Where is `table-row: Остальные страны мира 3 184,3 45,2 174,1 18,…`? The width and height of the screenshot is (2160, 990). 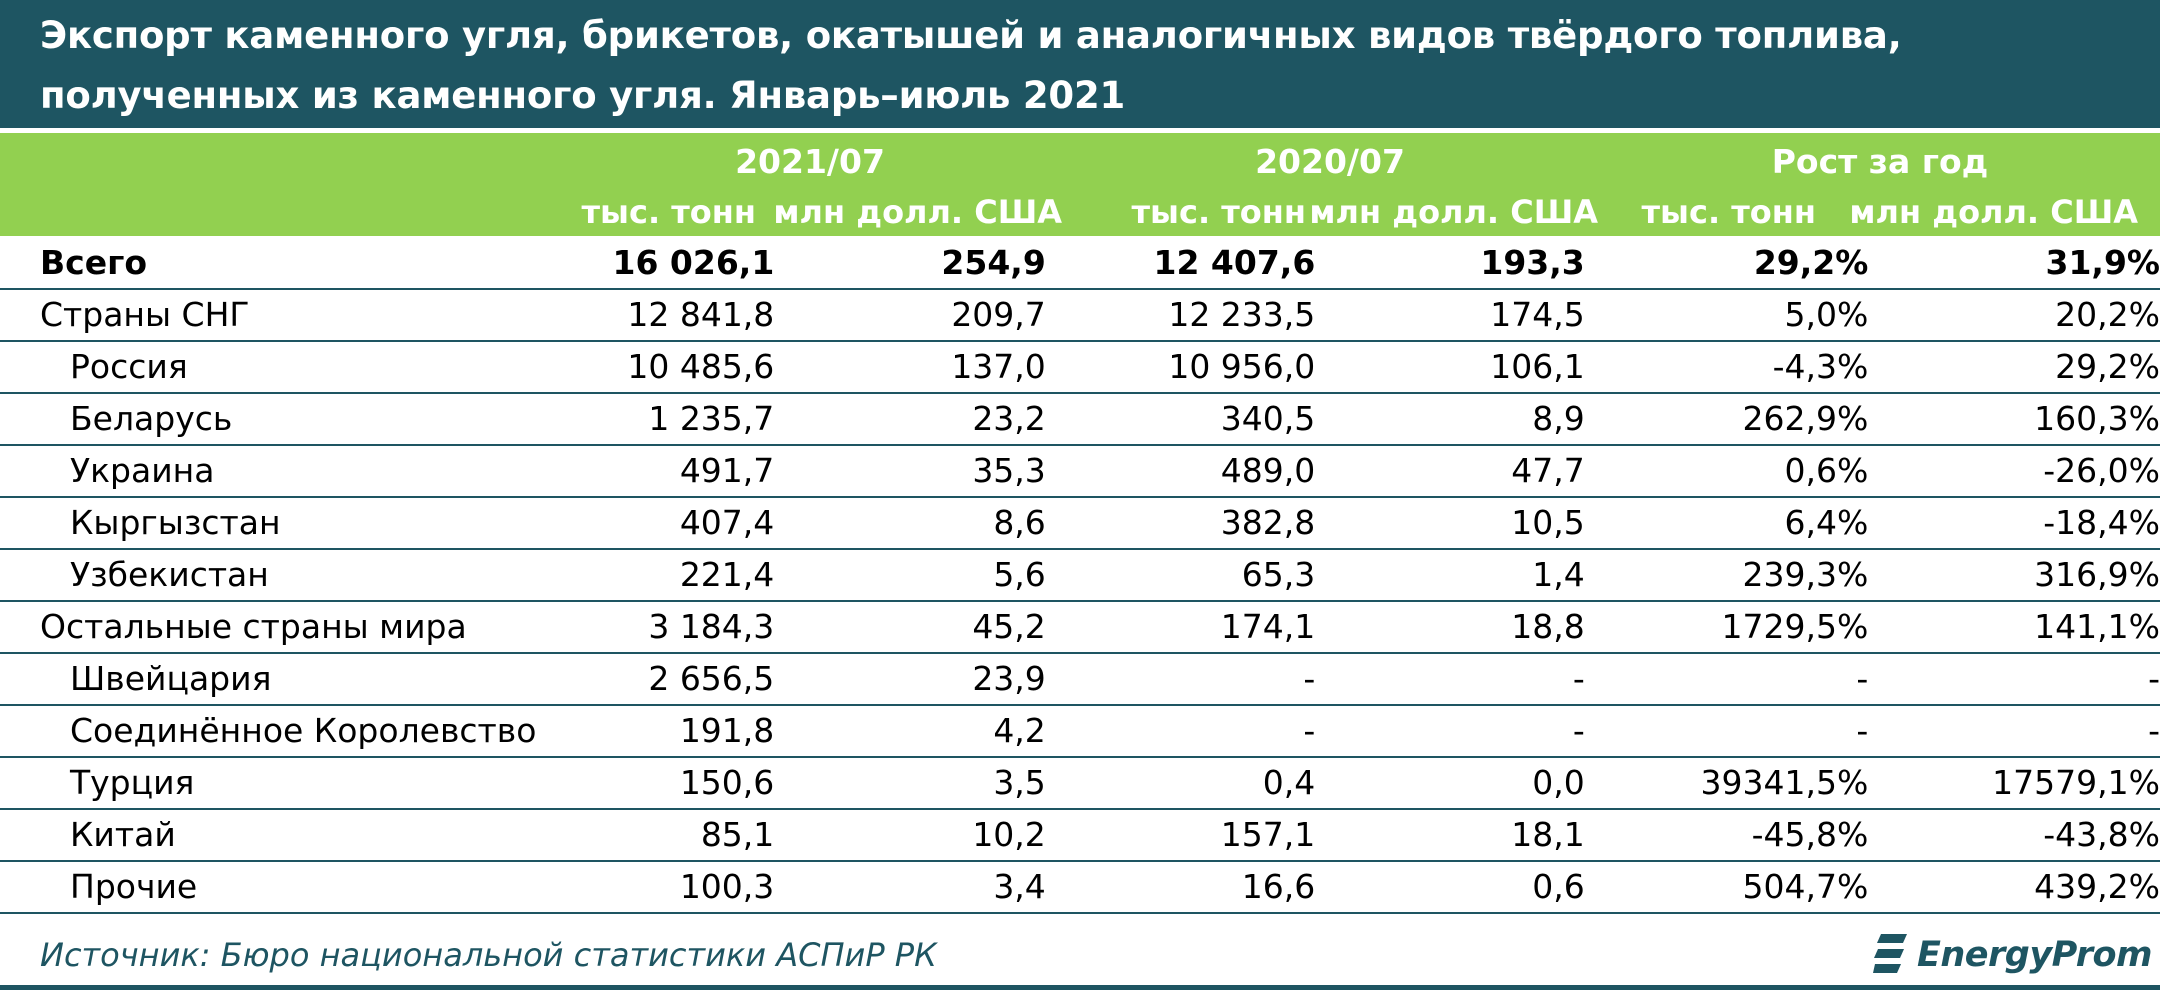 table-row: Остальные страны мира 3 184,3 45,2 174,1 18,… is located at coordinates (1080, 627).